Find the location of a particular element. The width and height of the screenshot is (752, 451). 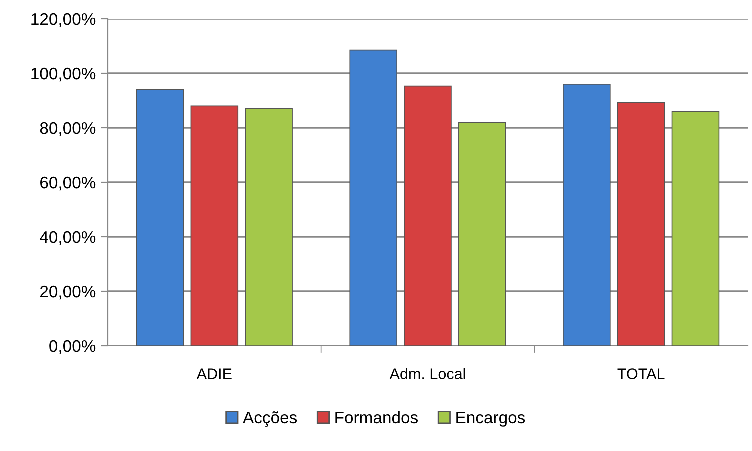

legend-label: Encargos is located at coordinates (491, 419).